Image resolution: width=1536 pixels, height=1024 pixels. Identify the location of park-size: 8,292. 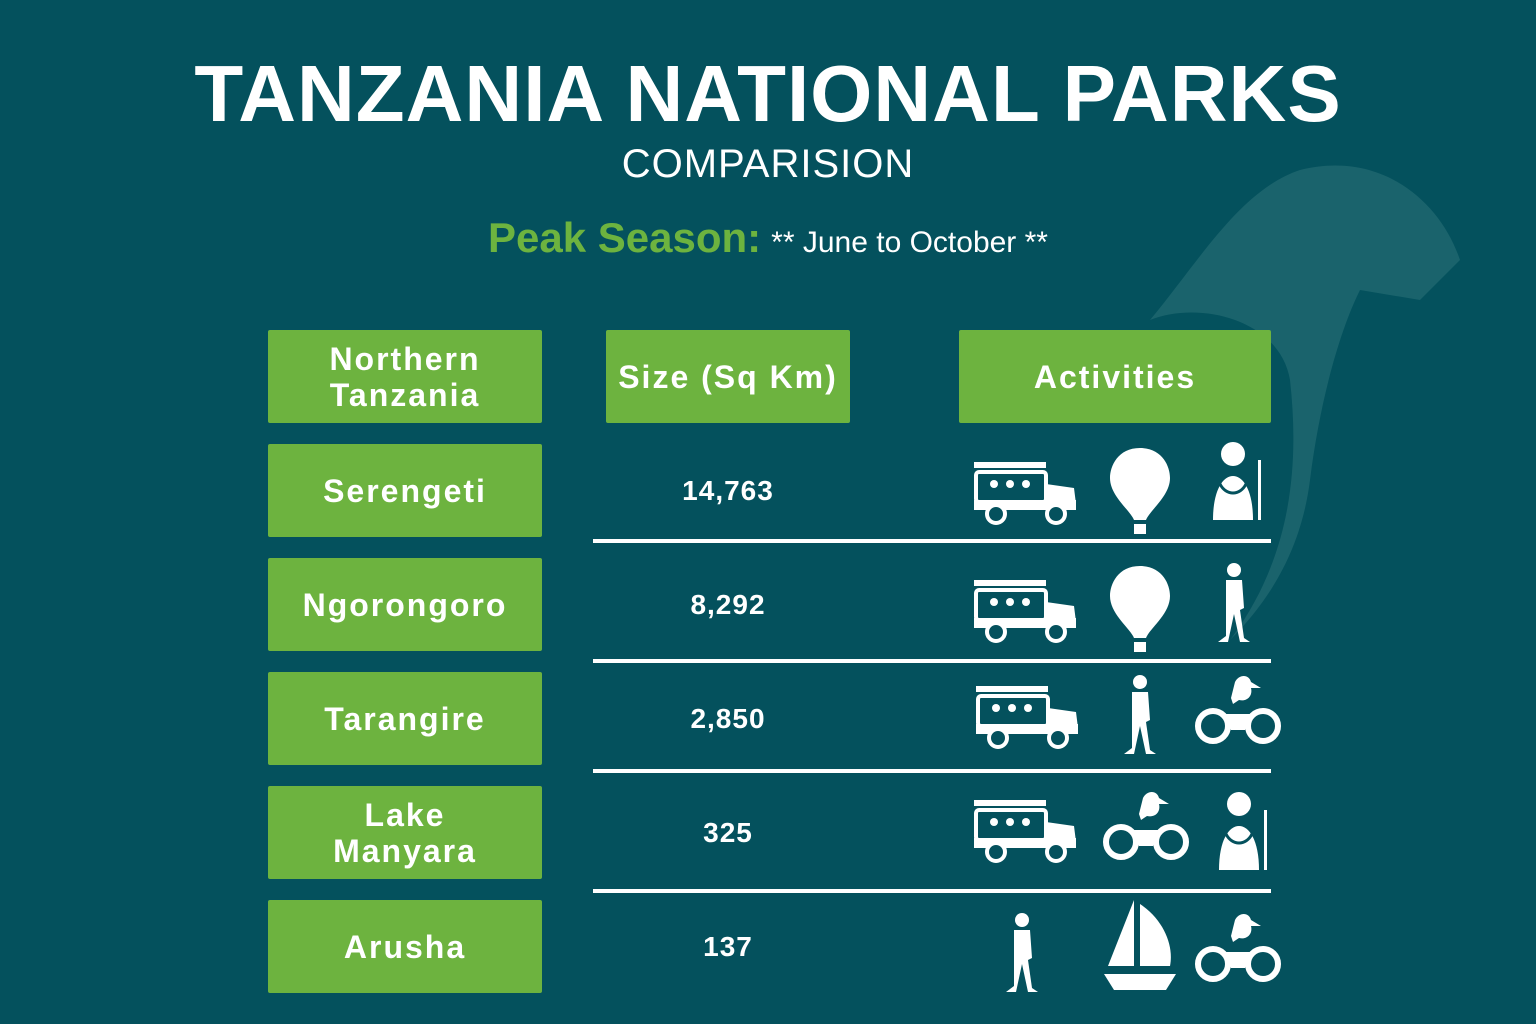
(728, 604).